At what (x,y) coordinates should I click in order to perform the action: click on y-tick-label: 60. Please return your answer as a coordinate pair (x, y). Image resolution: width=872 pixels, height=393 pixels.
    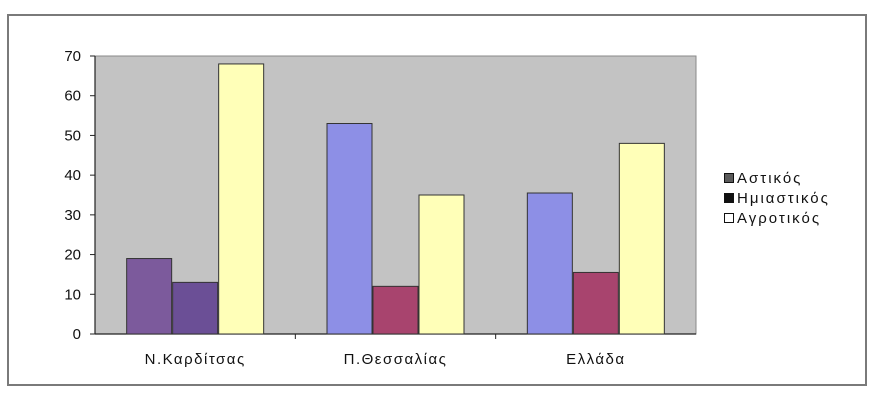
    Looking at the image, I should click on (72, 96).